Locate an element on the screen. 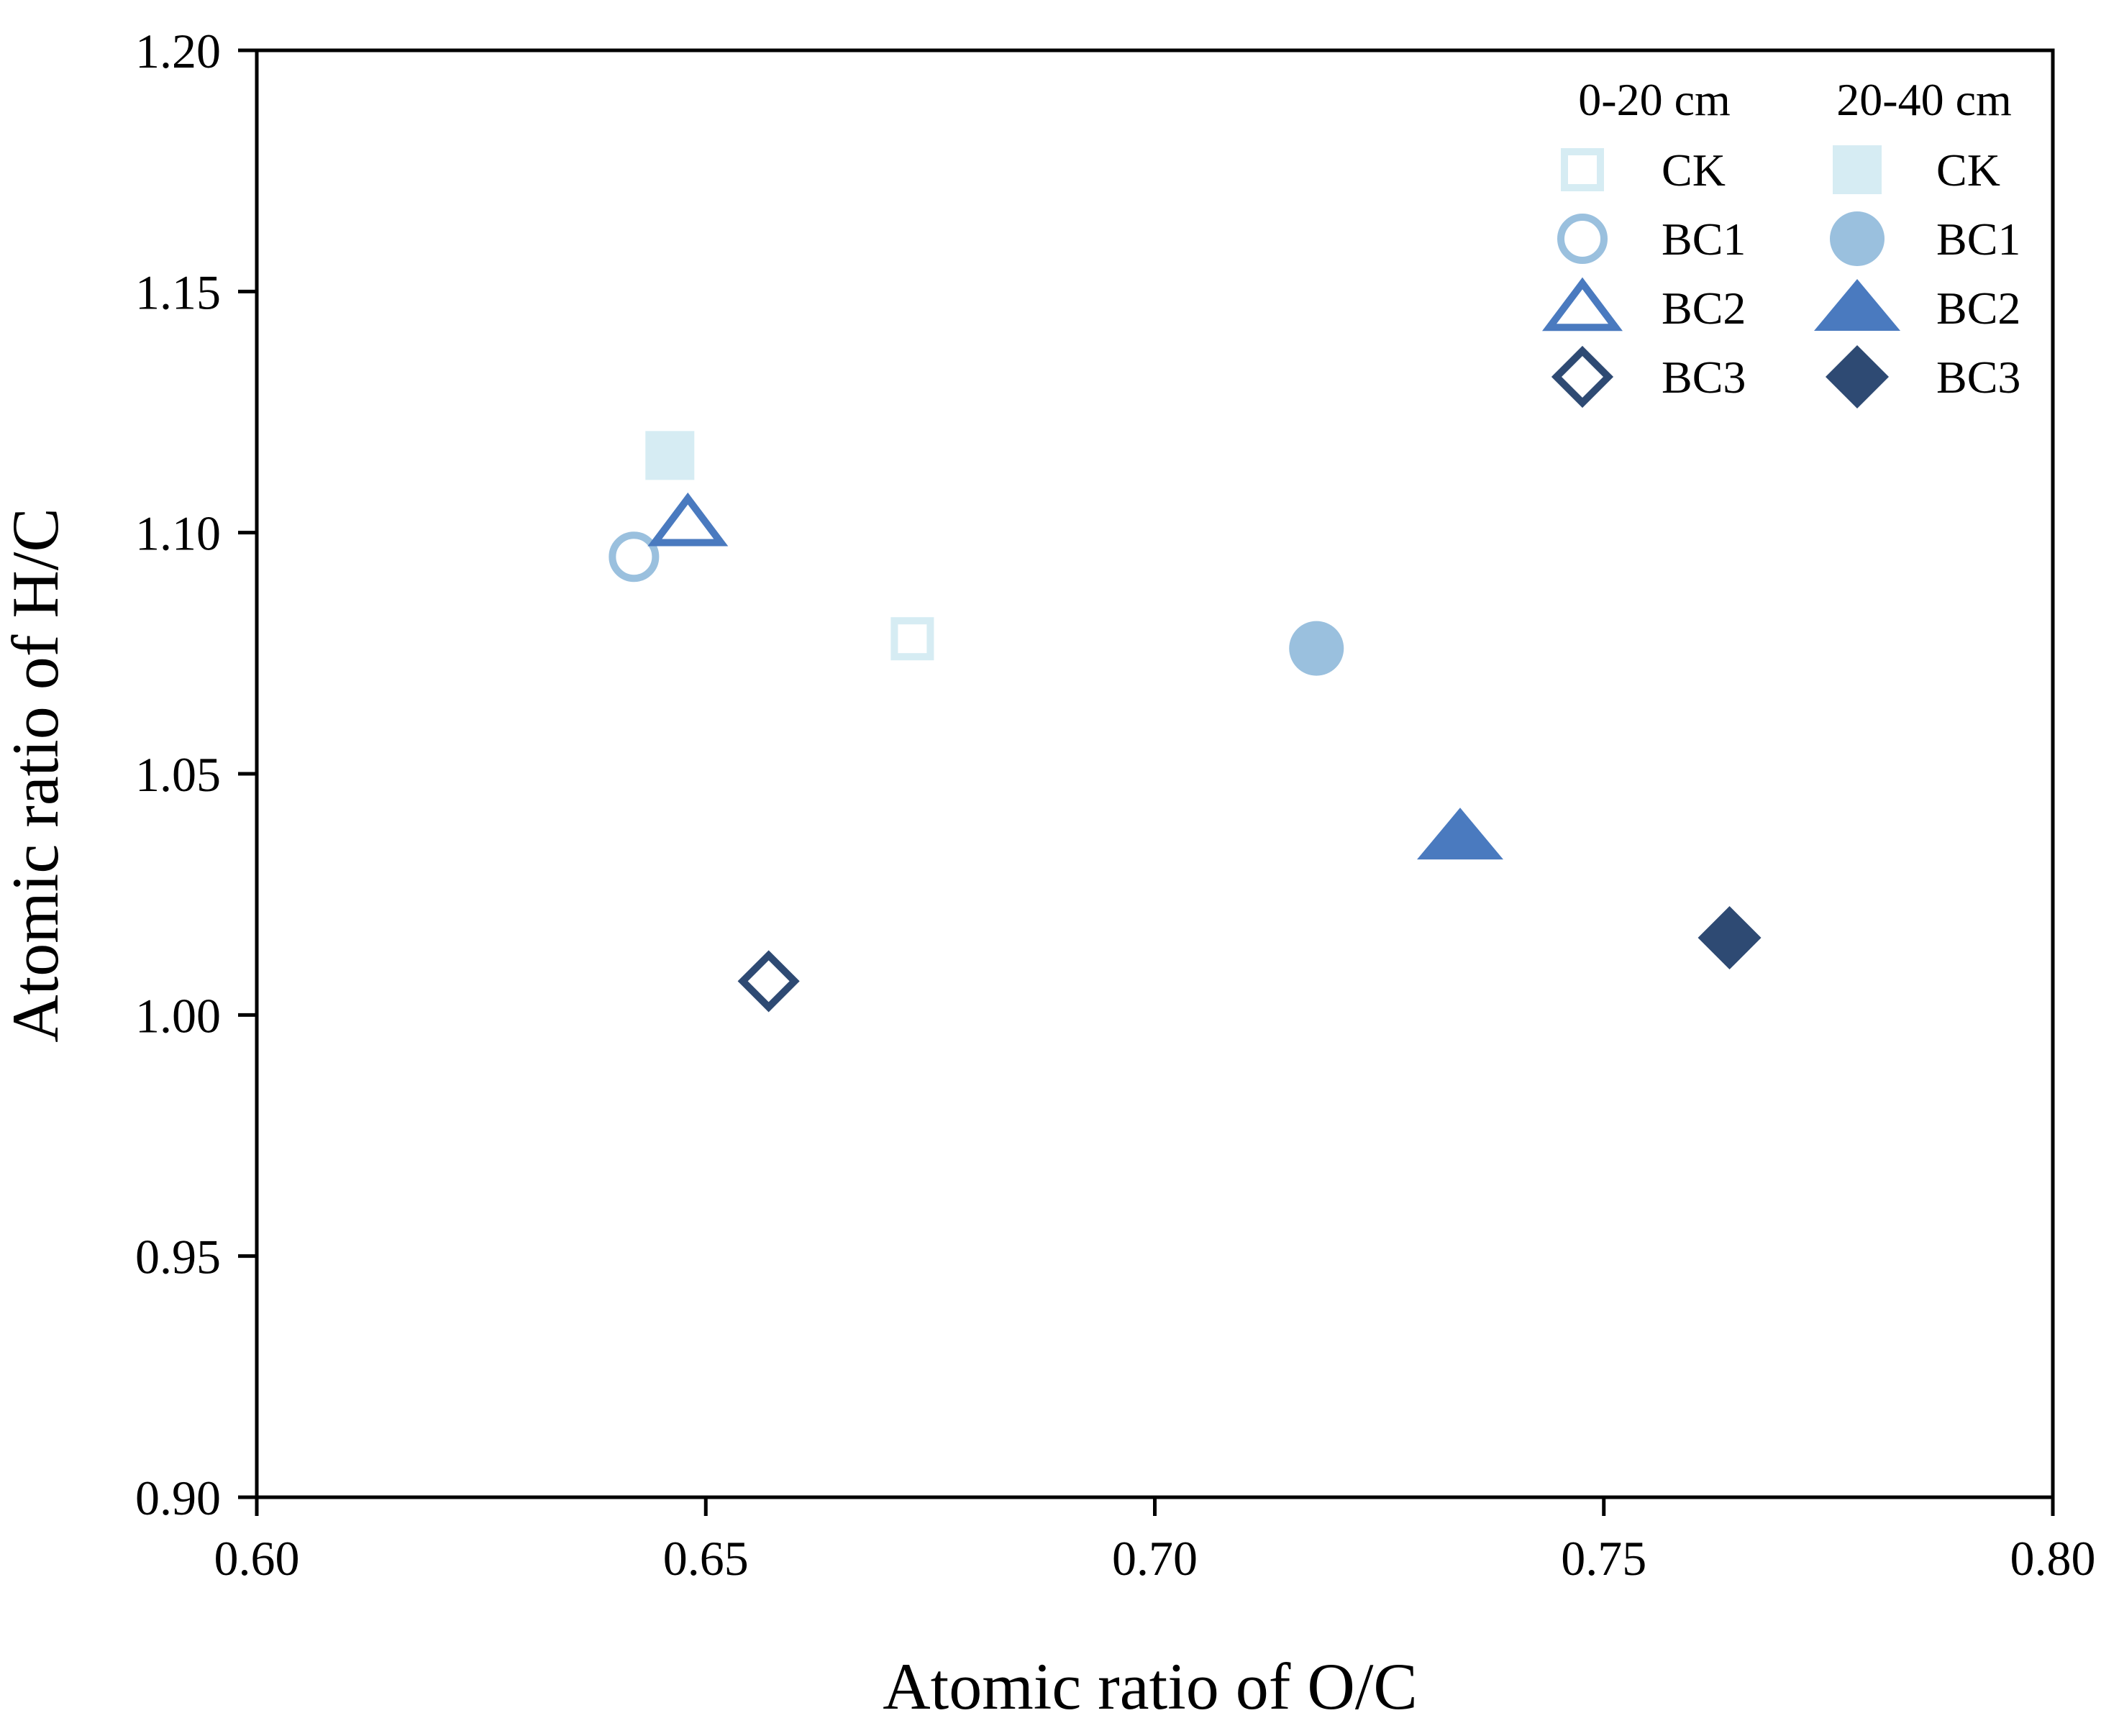 This screenshot has width=2119, height=1736. x-tick-label: 0.80 is located at coordinates (2053, 1558).